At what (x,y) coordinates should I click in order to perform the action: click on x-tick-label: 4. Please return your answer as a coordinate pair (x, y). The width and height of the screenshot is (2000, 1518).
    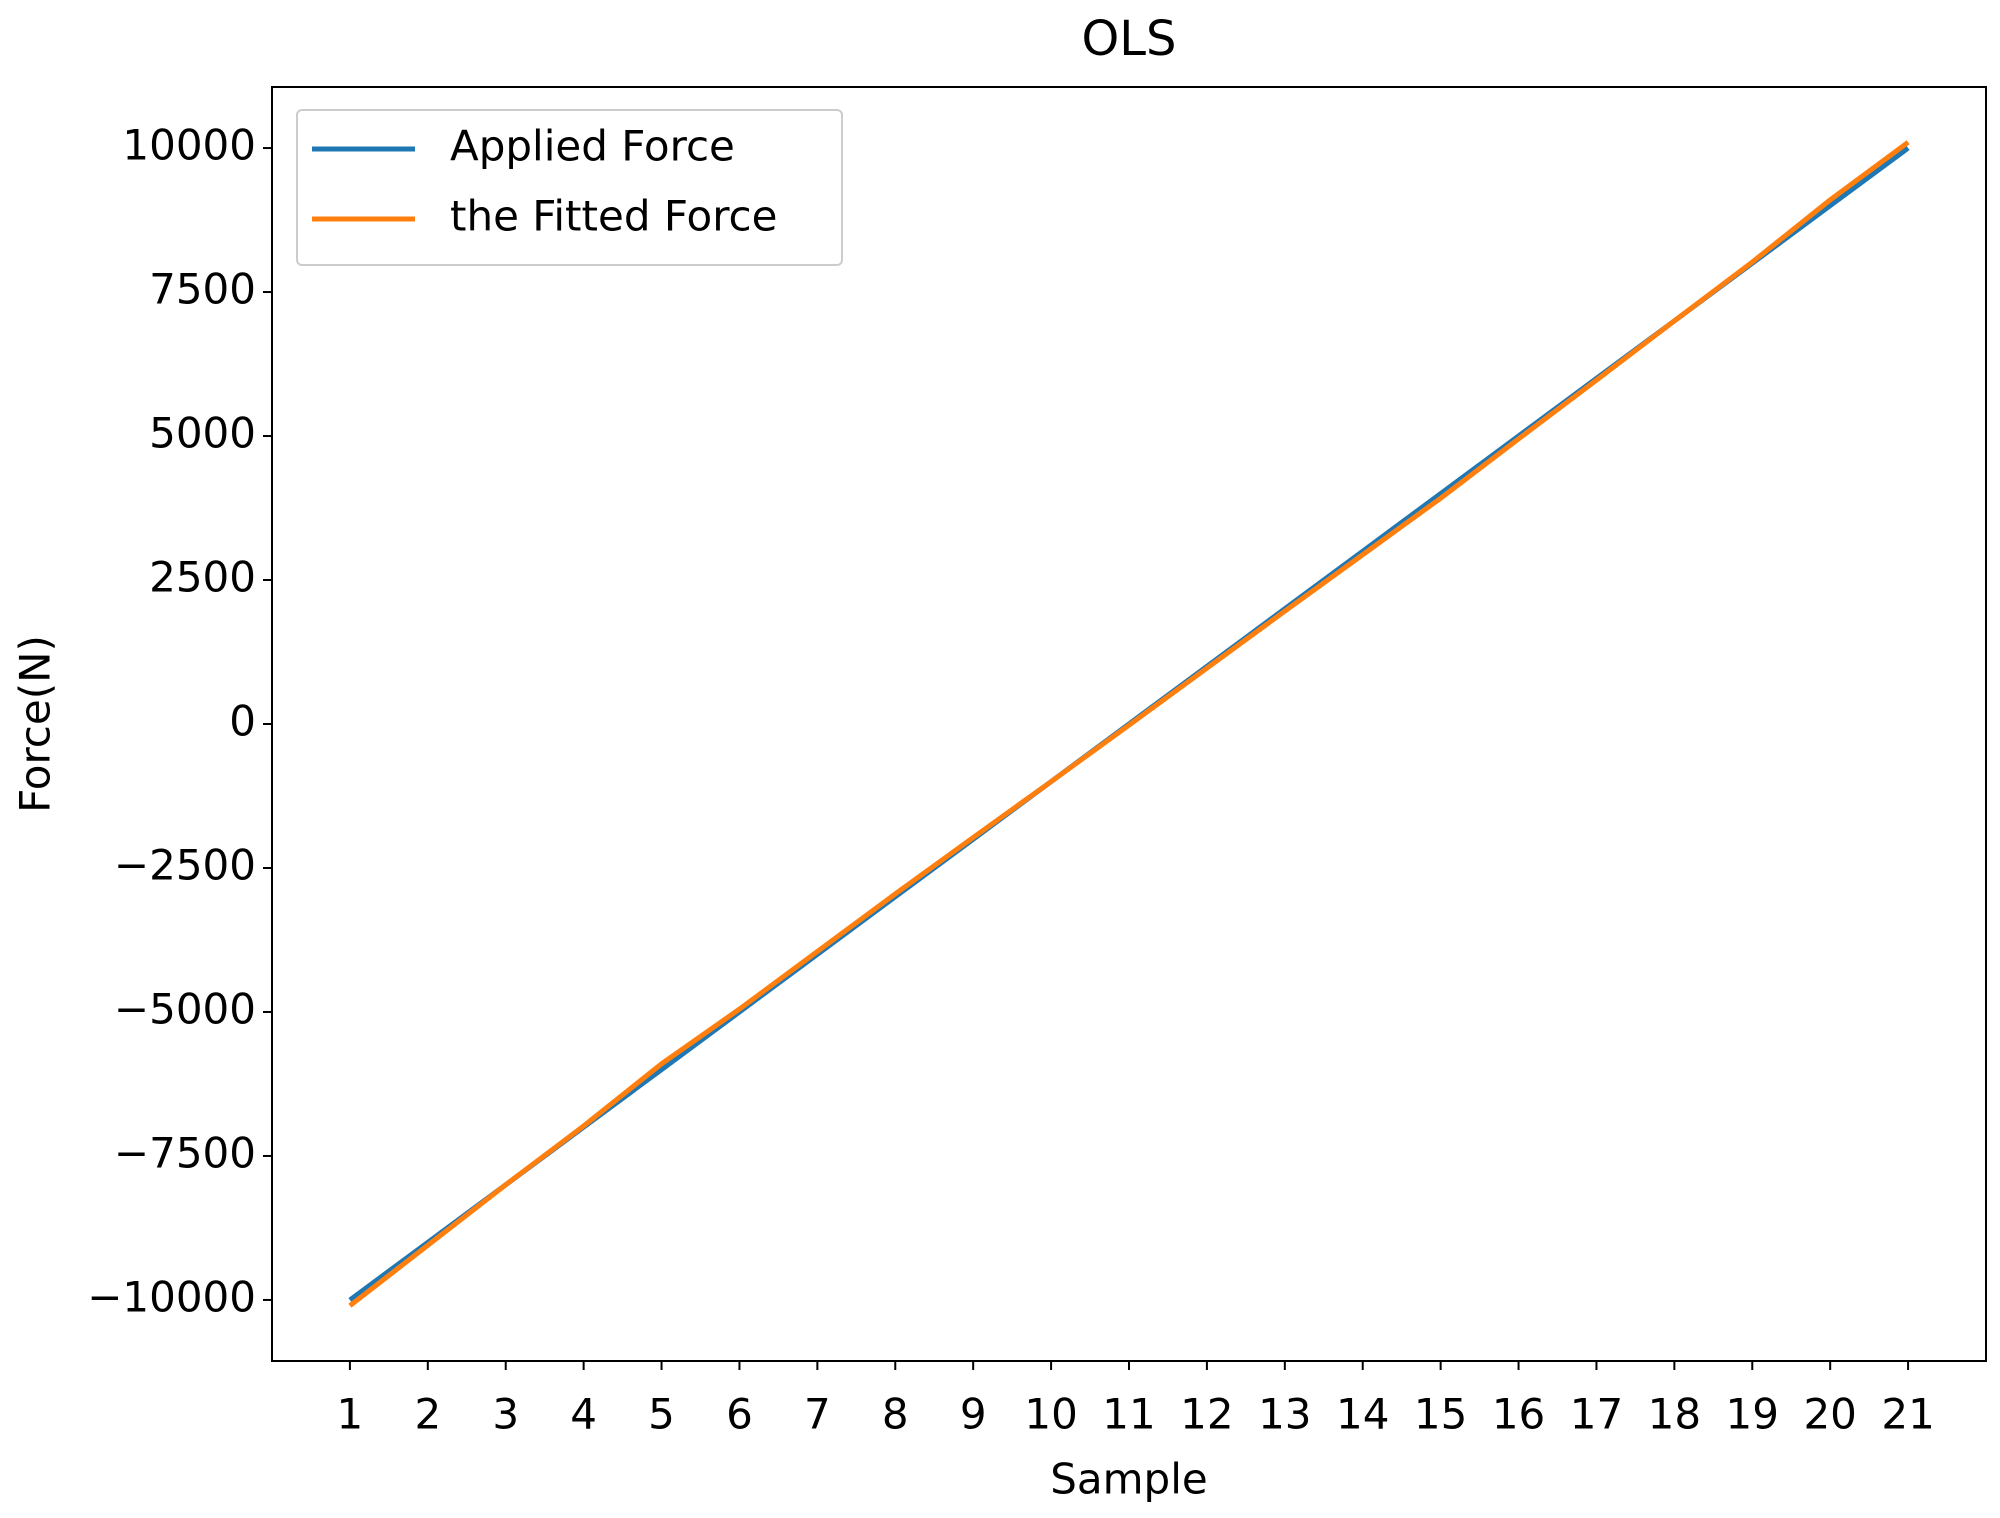
    Looking at the image, I should click on (583, 1414).